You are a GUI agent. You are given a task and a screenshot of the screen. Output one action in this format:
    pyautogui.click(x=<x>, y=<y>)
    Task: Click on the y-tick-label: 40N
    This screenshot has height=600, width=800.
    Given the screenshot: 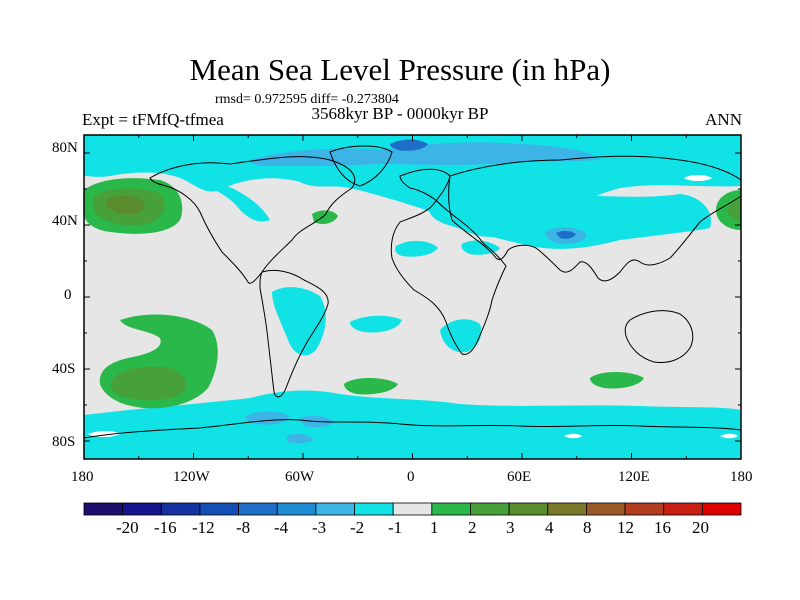 What is the action you would take?
    pyautogui.click(x=65, y=221)
    